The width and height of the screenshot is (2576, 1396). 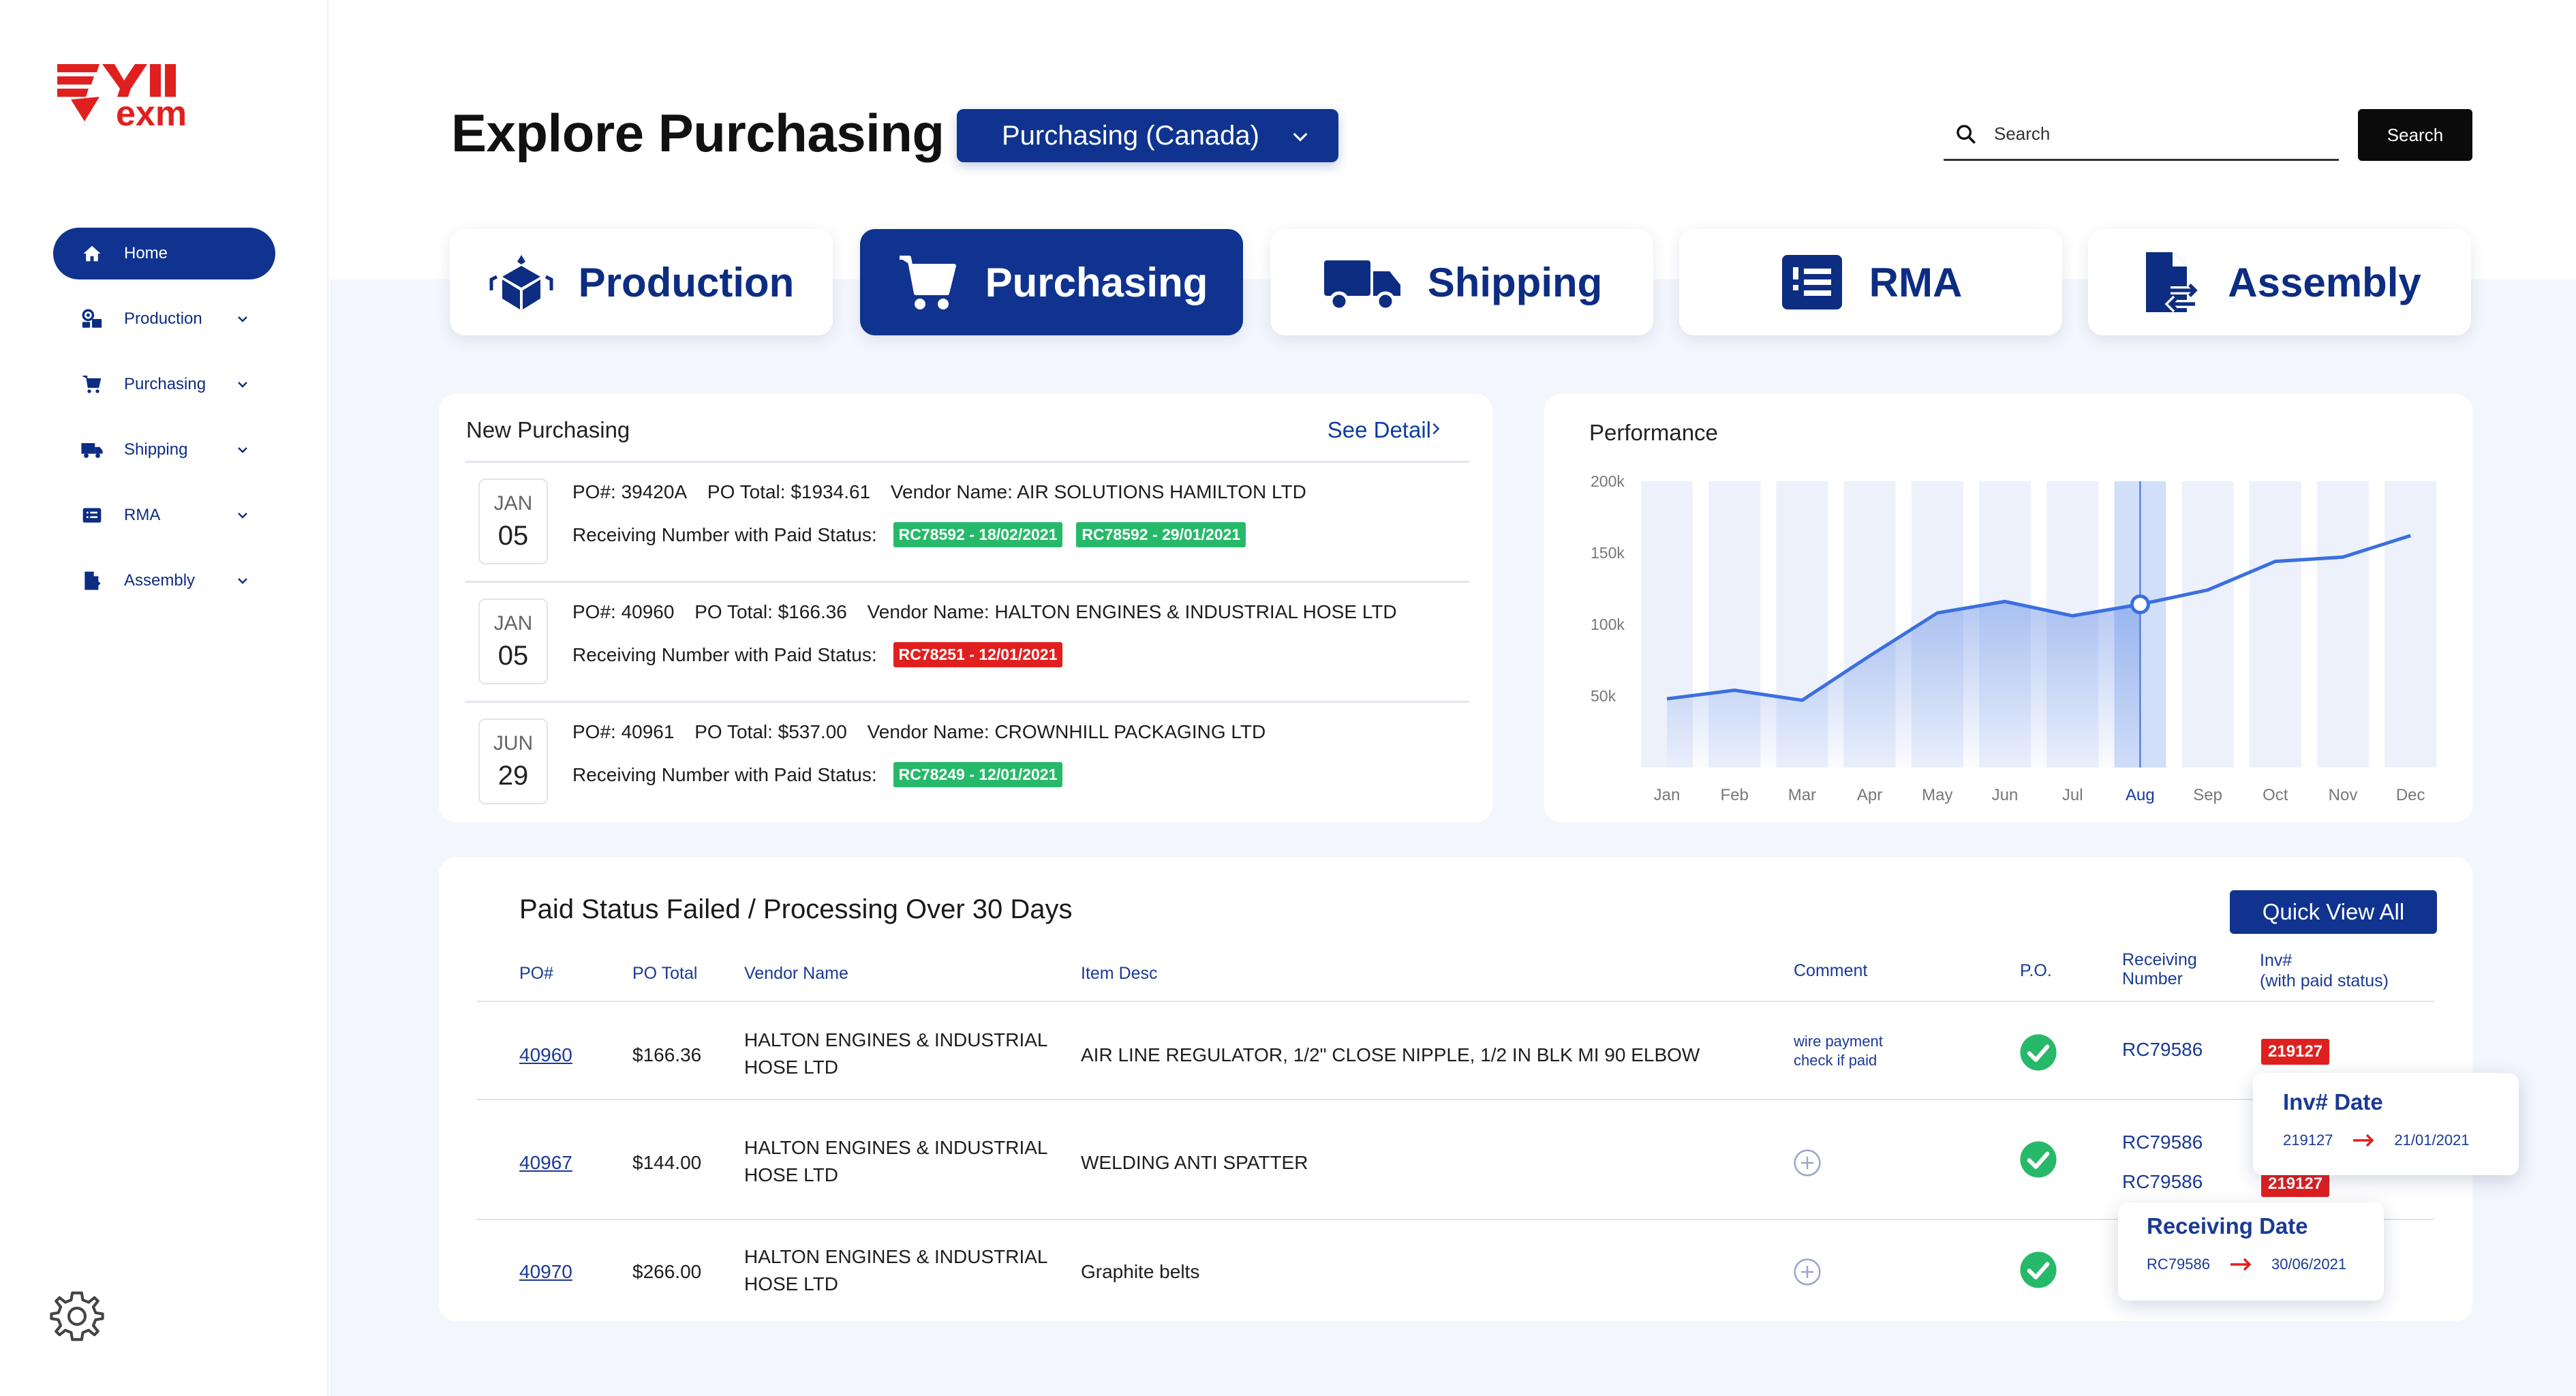 I want to click on gear-icon, so click(x=77, y=1316).